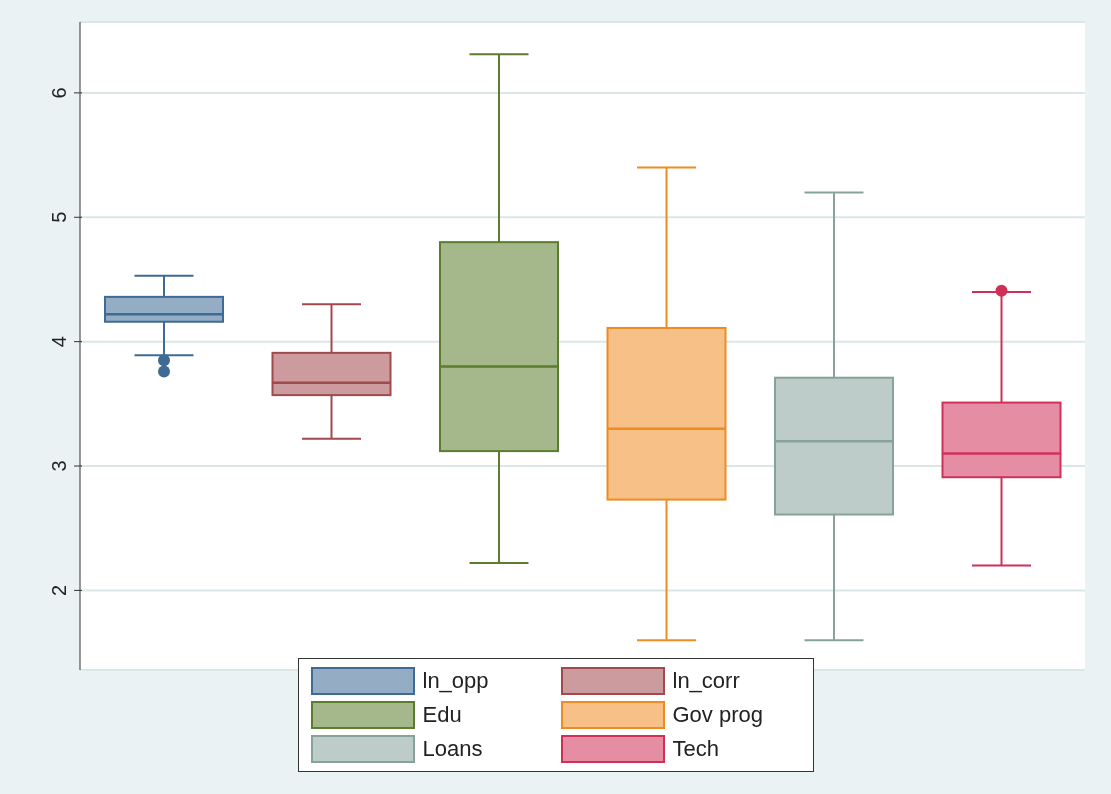  What do you see at coordinates (59, 466) in the screenshot?
I see `y-tick-label: 3` at bounding box center [59, 466].